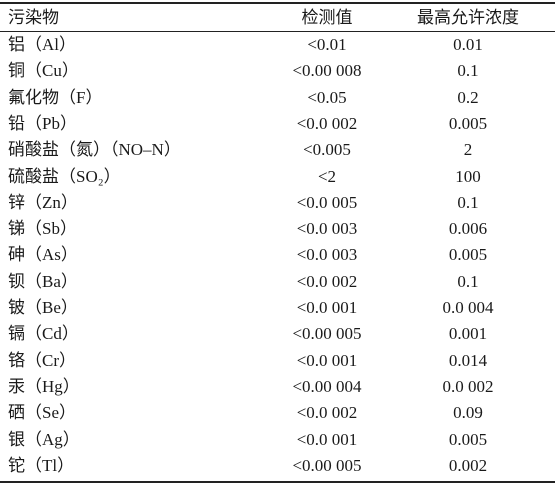 The width and height of the screenshot is (555, 486). What do you see at coordinates (327, 202) in the screenshot?
I see `table-cell: <0.0 005` at bounding box center [327, 202].